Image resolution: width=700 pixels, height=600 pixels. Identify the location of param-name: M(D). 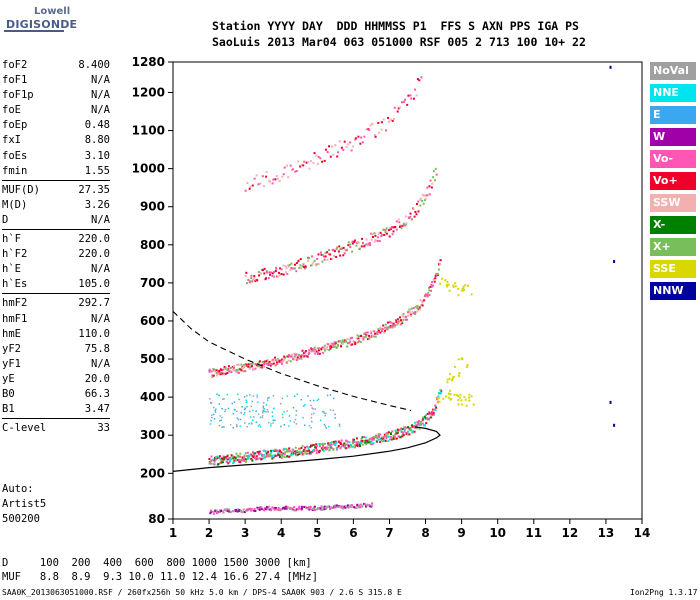
(15, 204).